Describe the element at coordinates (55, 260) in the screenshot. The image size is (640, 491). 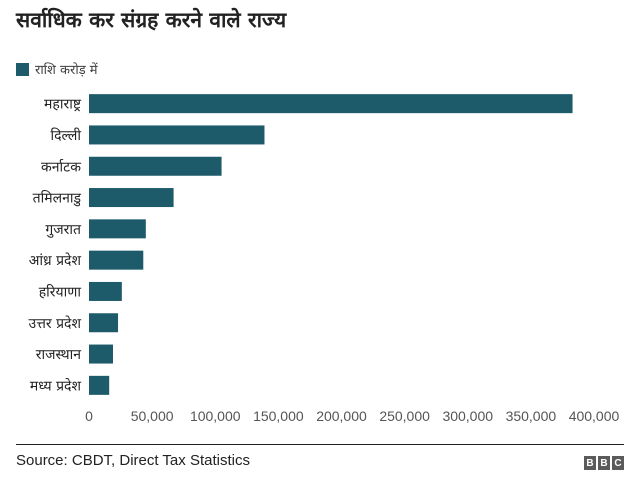
I see `category-label: आंध्र प्रदेश` at that location.